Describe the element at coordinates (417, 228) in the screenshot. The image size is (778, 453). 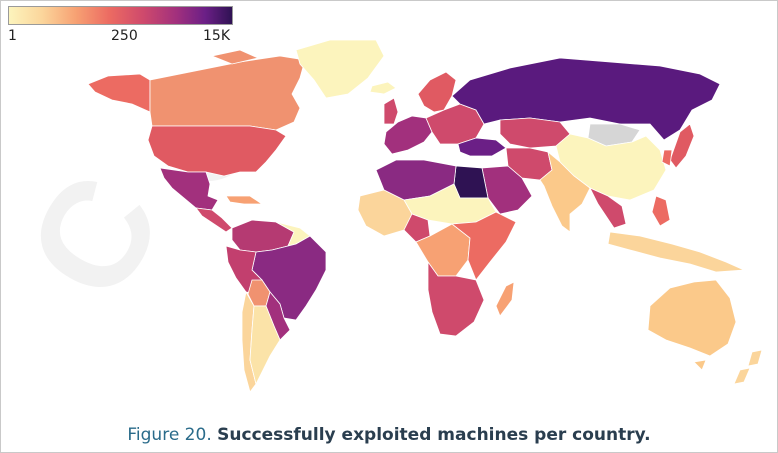
I see `nigeria-region` at that location.